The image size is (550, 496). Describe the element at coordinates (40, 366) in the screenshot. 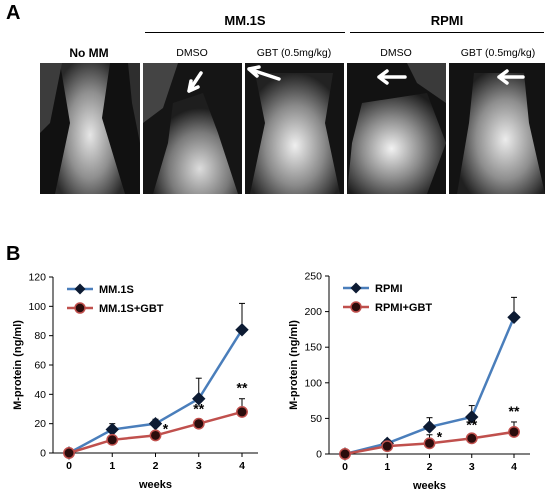

I see `y-tick-label: 60` at that location.